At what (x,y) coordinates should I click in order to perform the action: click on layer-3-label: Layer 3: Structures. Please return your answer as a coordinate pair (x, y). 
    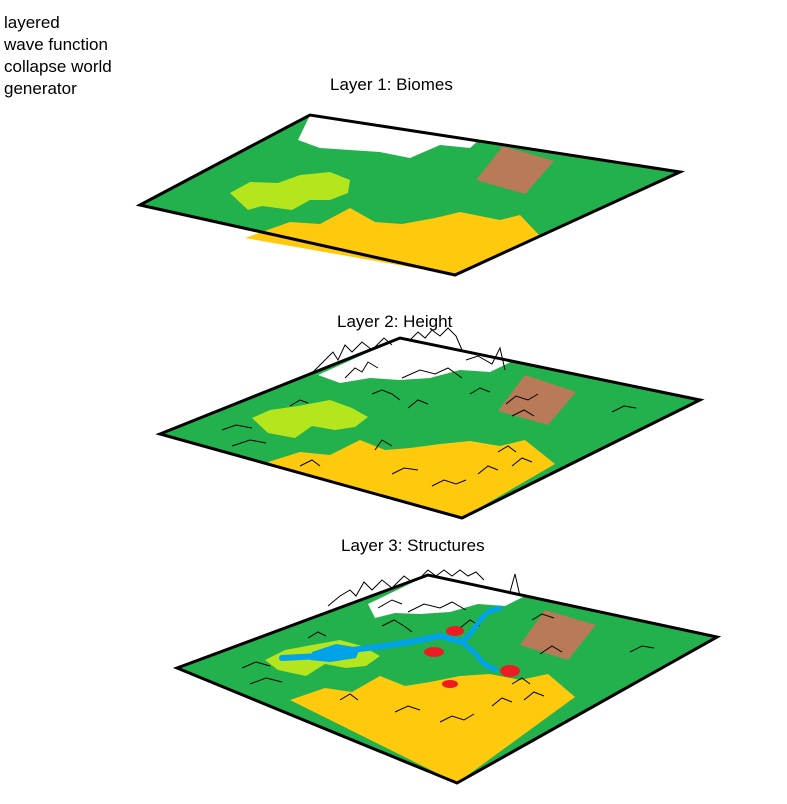
    Looking at the image, I should click on (413, 545).